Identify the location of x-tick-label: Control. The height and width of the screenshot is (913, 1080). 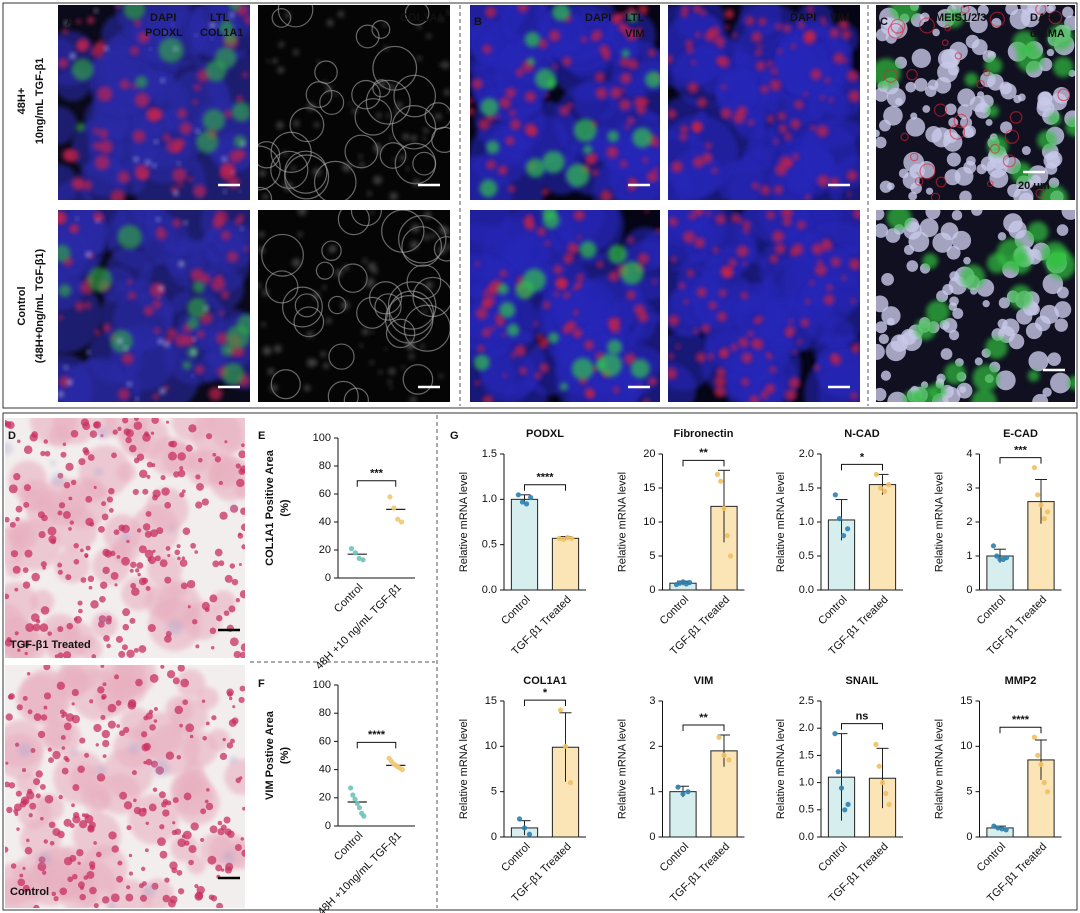
(833, 858).